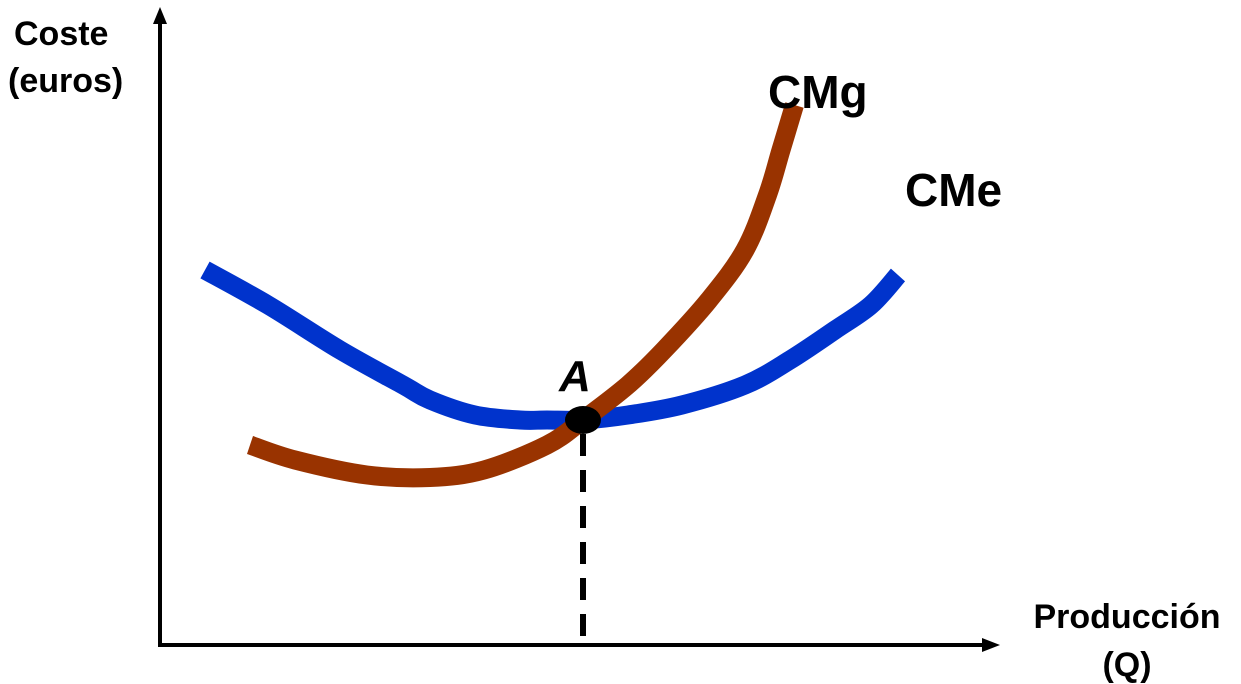  I want to click on y-axis-label-line-1: Coste, so click(61, 34).